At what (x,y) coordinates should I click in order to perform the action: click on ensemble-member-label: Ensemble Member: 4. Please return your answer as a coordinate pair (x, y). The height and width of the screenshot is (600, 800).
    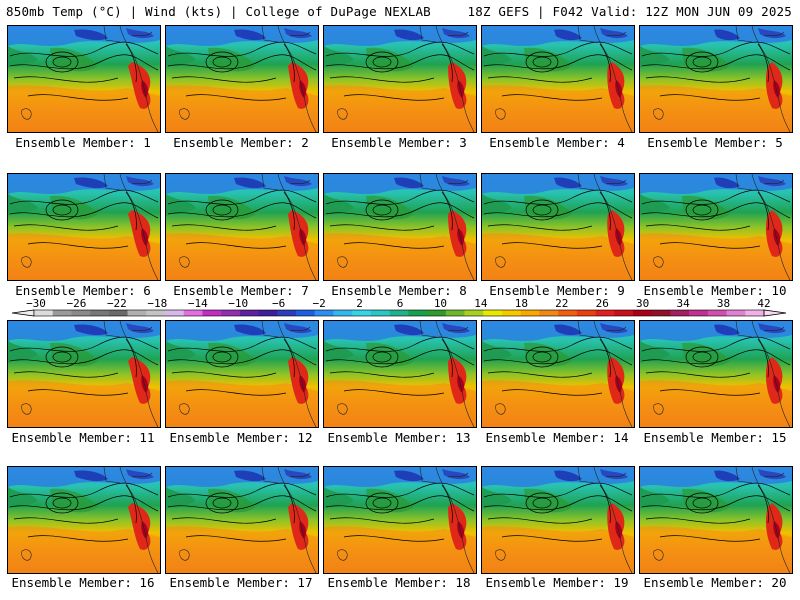
    Looking at the image, I should click on (557, 142).